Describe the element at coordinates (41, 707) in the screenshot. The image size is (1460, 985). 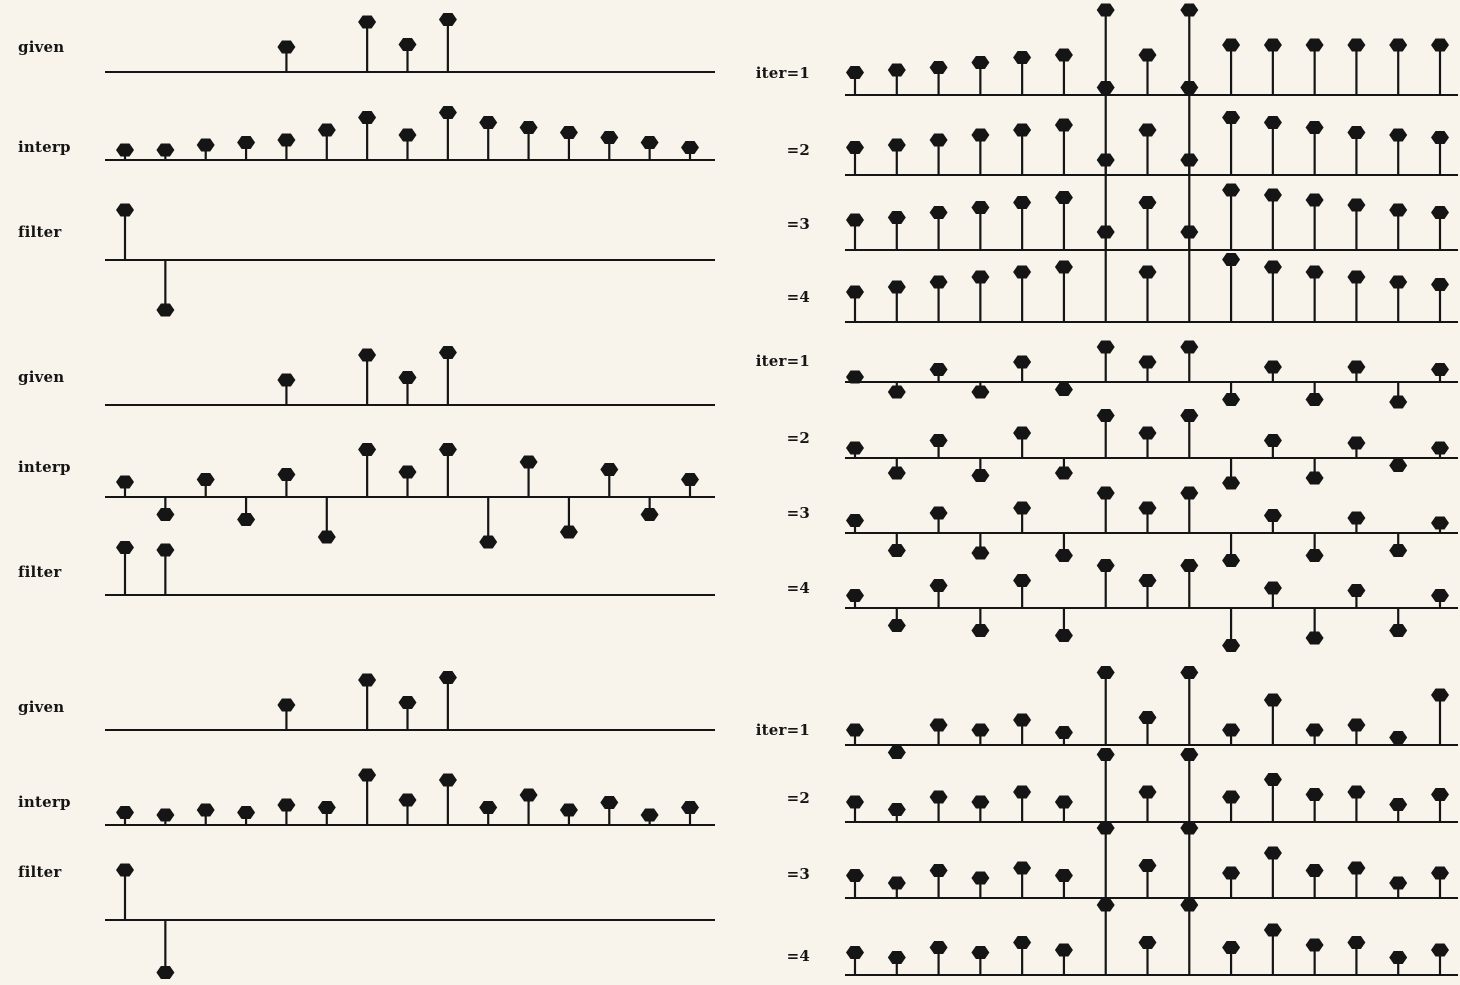
I see `panel-label-left-3-given: given` at that location.